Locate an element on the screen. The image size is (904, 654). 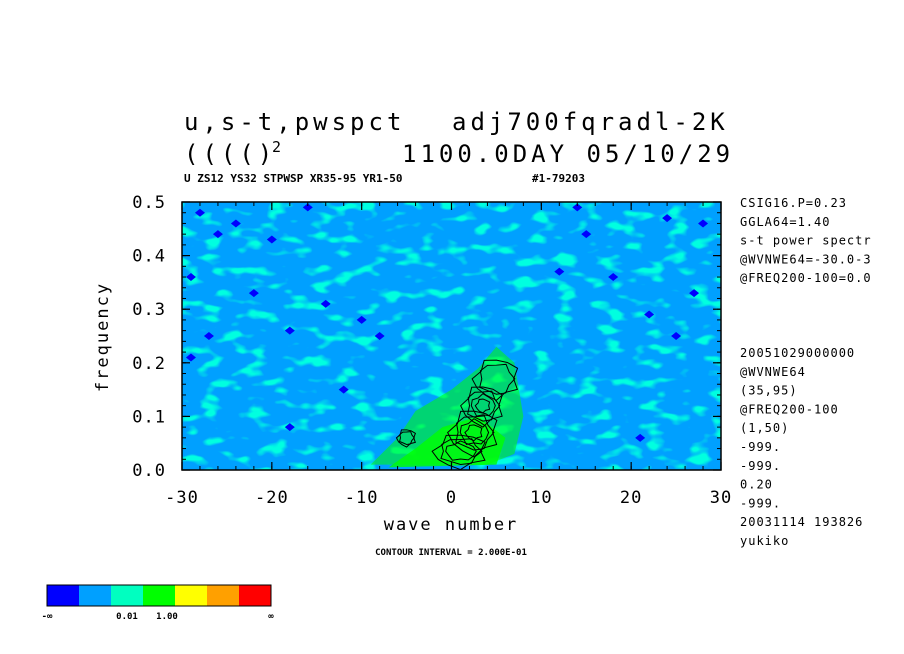
info-line-left: U ZS12 YS32 STPWSP XR35-95 YR1-50 is located at coordinates (293, 178).